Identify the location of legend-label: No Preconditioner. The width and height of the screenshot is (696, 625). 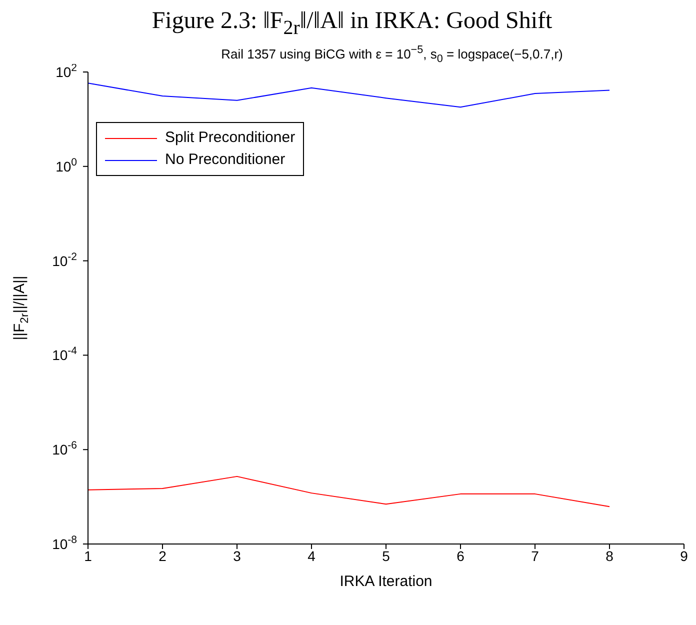
(225, 160).